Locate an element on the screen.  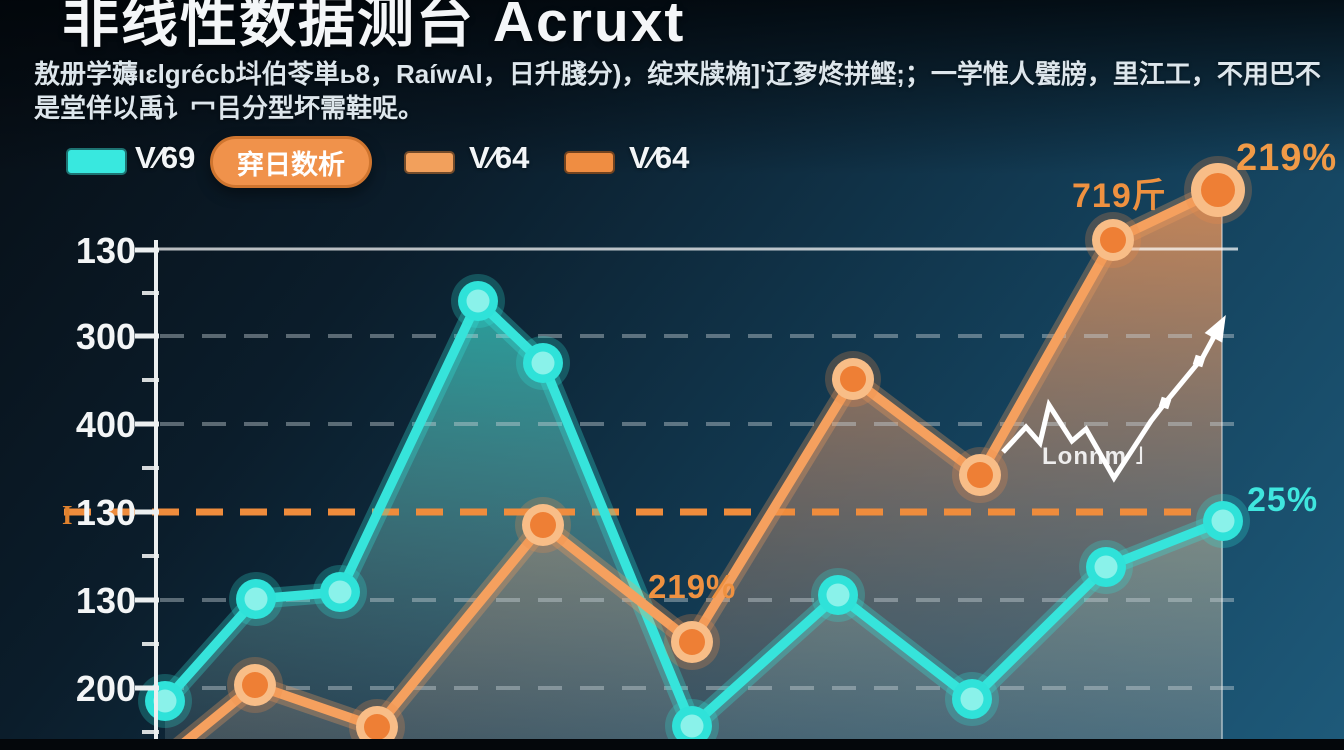
subtitle-line-2: 是堂佯以禹讠冖㠯分型坏需鞋哫。 is located at coordinates (229, 108).